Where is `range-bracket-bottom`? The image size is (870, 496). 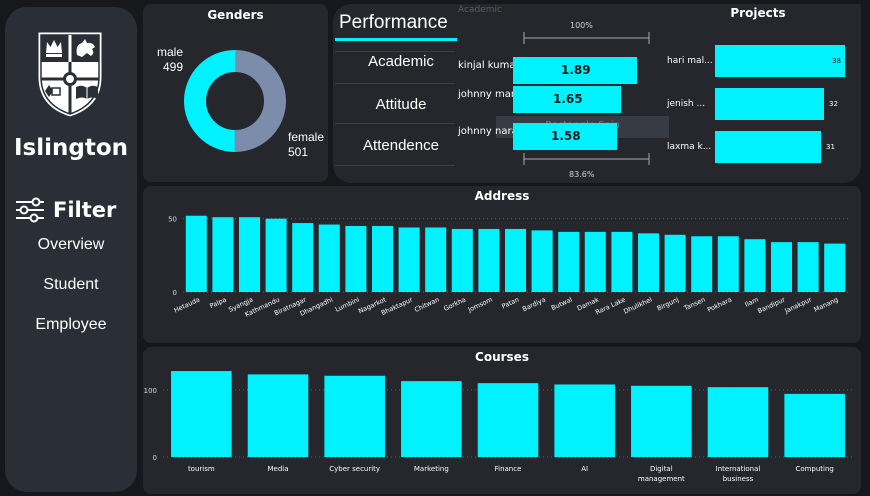
range-bracket-bottom is located at coordinates (586, 159).